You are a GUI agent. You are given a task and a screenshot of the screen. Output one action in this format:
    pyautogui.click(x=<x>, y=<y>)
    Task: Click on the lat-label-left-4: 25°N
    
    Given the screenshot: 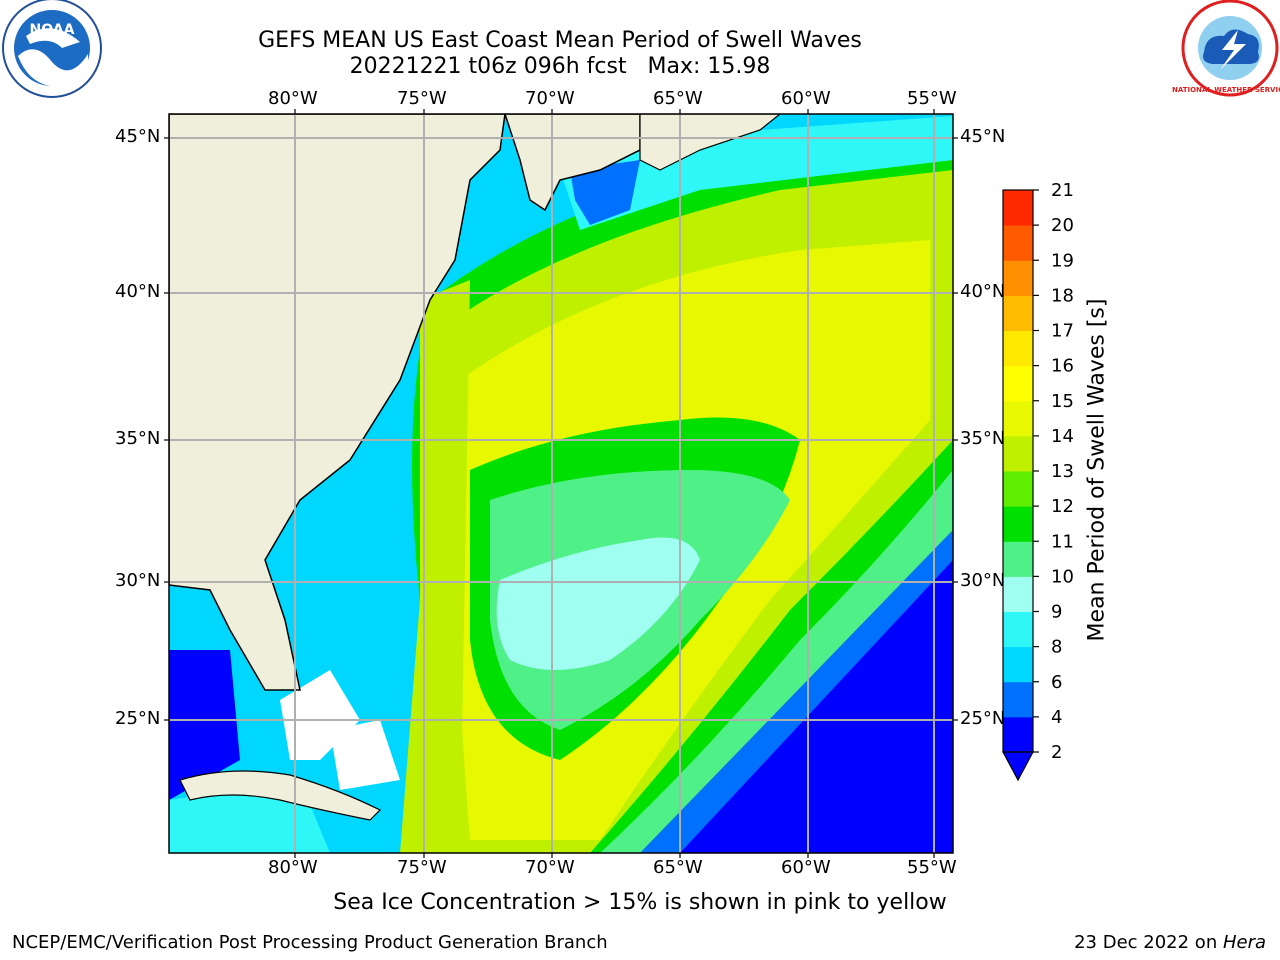 What is the action you would take?
    pyautogui.click(x=138, y=718)
    